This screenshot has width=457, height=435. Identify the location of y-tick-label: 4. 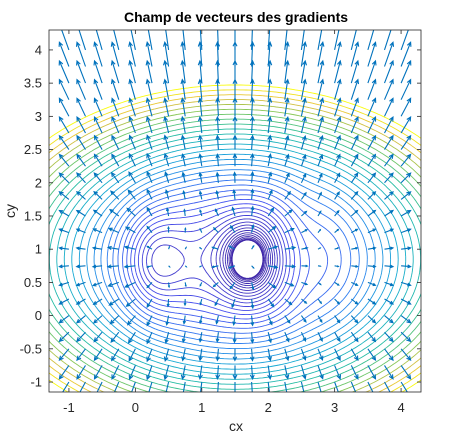
(38, 49).